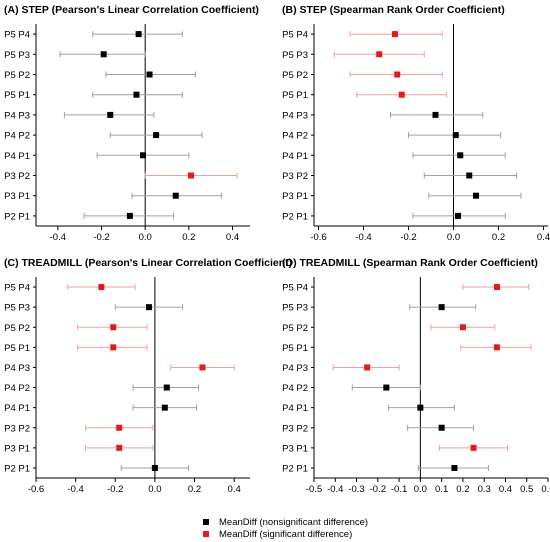 The width and height of the screenshot is (550, 542). What do you see at coordinates (484, 489) in the screenshot?
I see `x-tick-label: 0.3` at bounding box center [484, 489].